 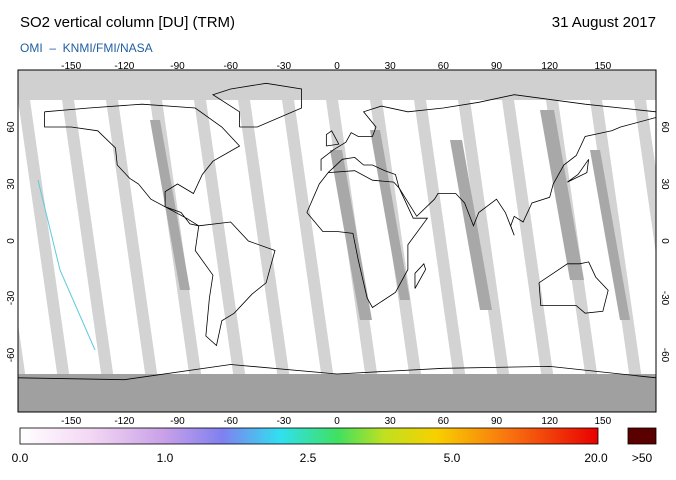 I want to click on lon-label-top: 150, so click(x=602, y=66).